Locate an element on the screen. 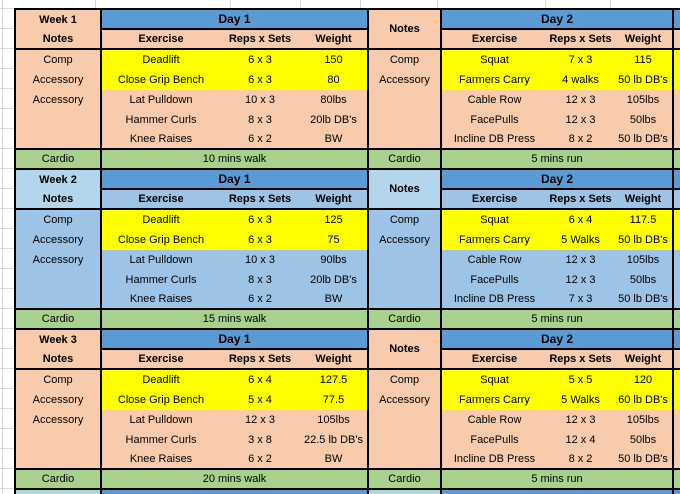 The height and width of the screenshot is (494, 680). weight-cell: 80 is located at coordinates (334, 80).